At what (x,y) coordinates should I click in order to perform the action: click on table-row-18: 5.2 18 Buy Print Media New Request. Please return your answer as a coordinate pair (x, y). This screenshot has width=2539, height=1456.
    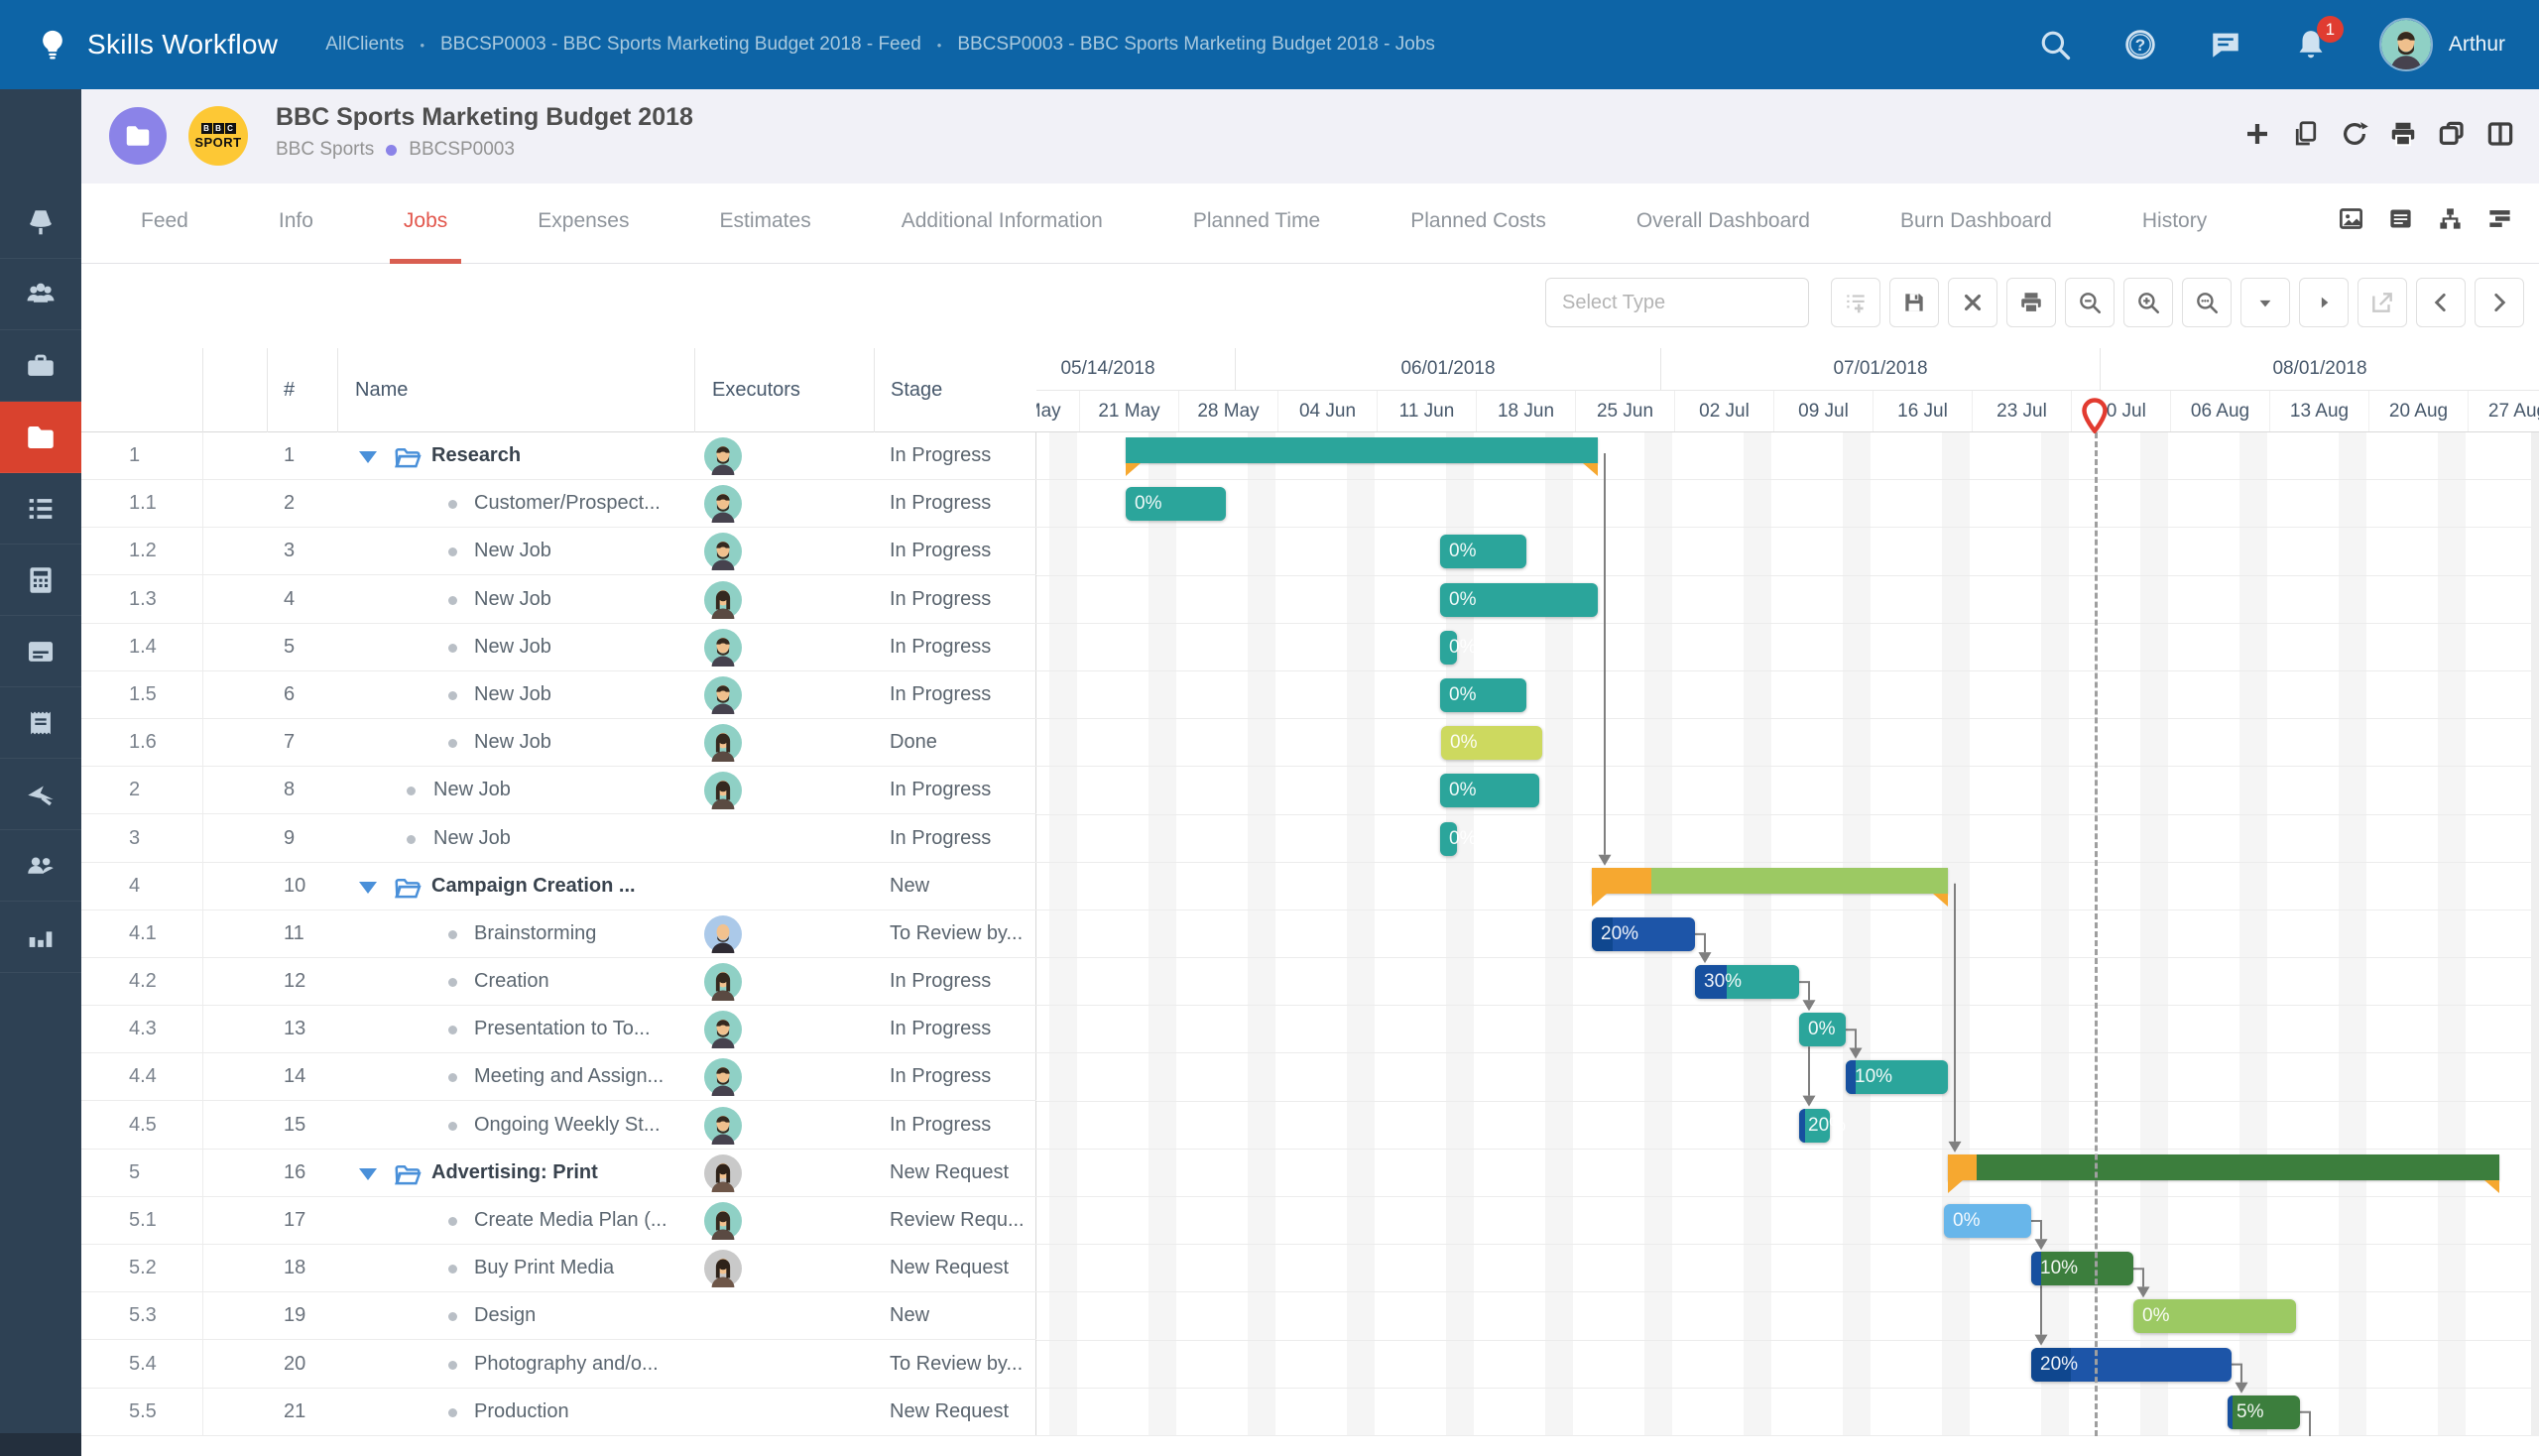
    Looking at the image, I should click on (559, 1269).